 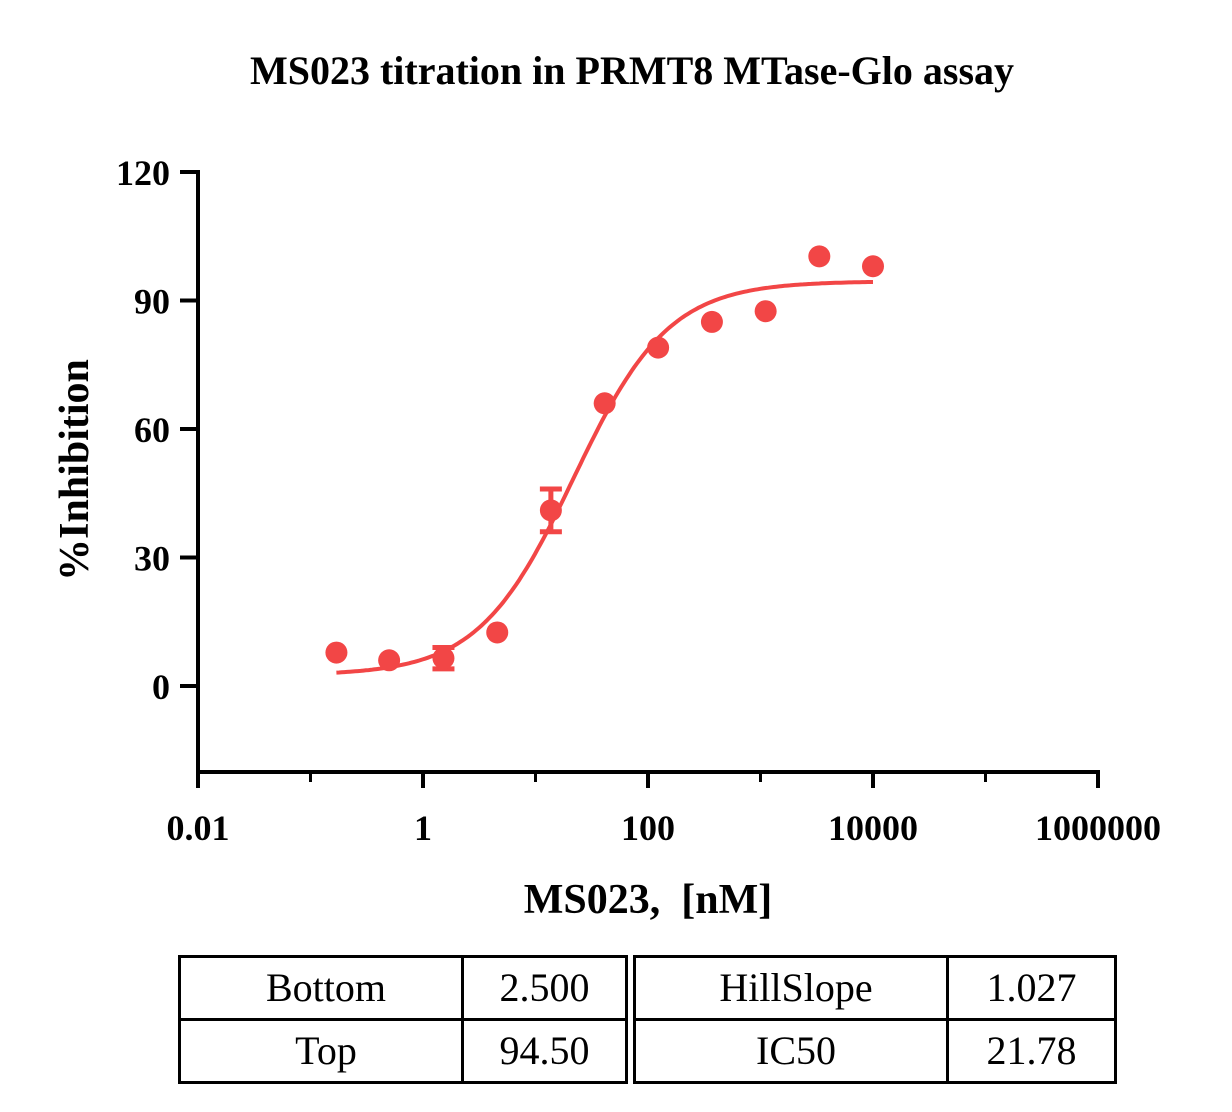 I want to click on param-name: IC50, so click(x=791, y=1051).